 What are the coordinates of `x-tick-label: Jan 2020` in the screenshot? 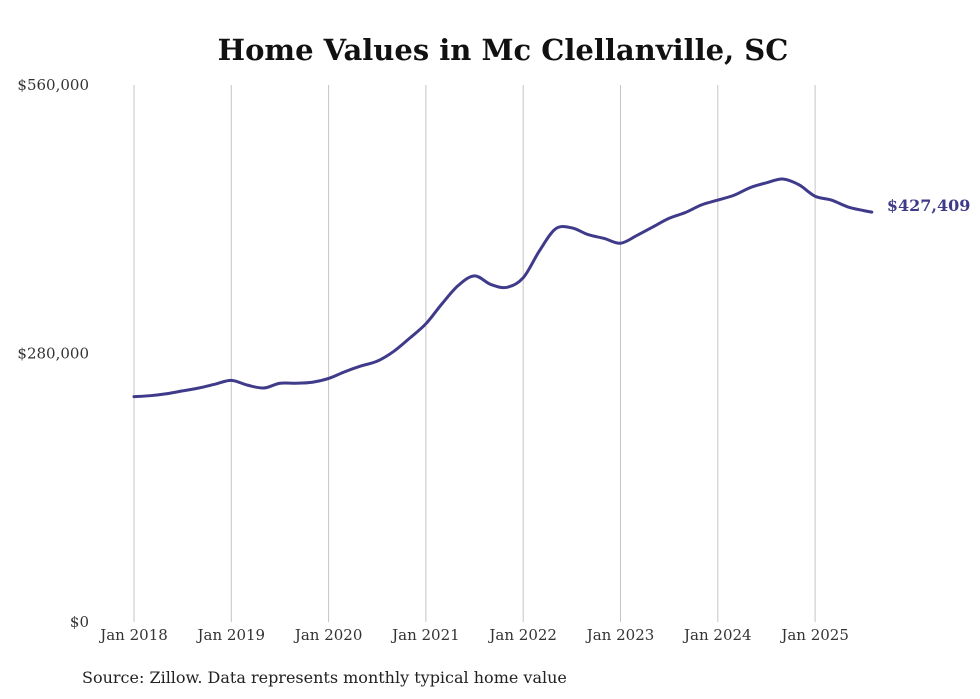 It's located at (328, 635).